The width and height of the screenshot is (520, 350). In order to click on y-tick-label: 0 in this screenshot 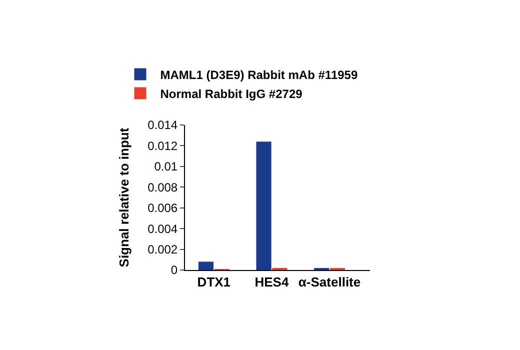, I will do `click(174, 270)`.